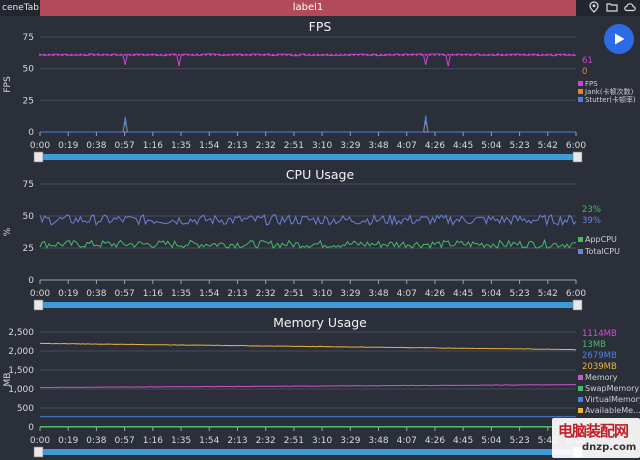  Describe the element at coordinates (21, 352) in the screenshot. I see `y-tick-label: 2,000` at that location.